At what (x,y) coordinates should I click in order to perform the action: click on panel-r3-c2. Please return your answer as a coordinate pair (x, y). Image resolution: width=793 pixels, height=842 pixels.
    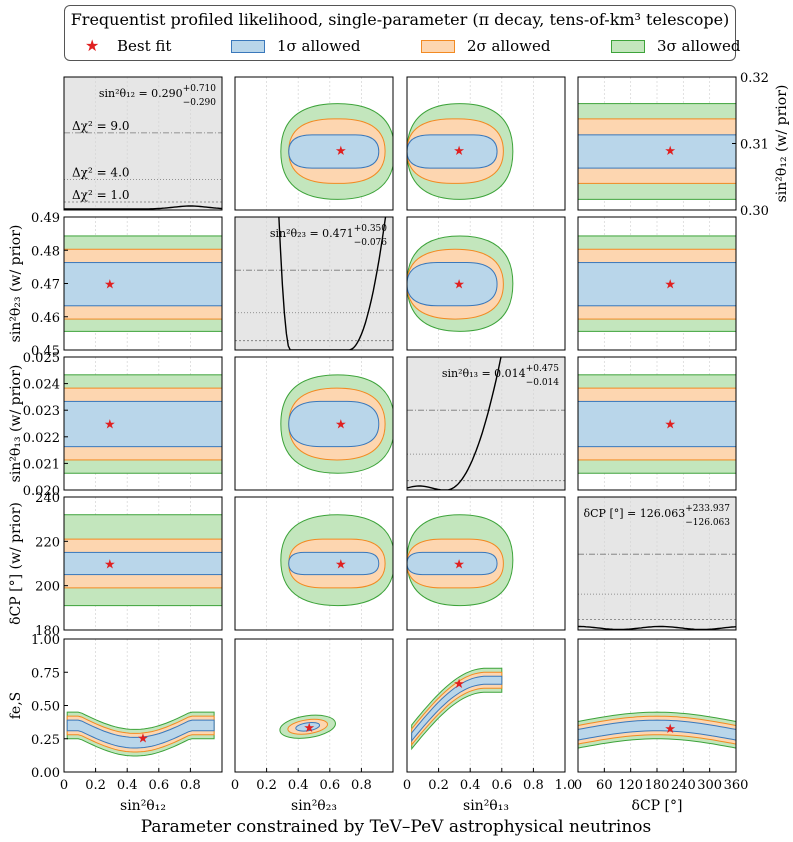
    Looking at the image, I should click on (486, 563).